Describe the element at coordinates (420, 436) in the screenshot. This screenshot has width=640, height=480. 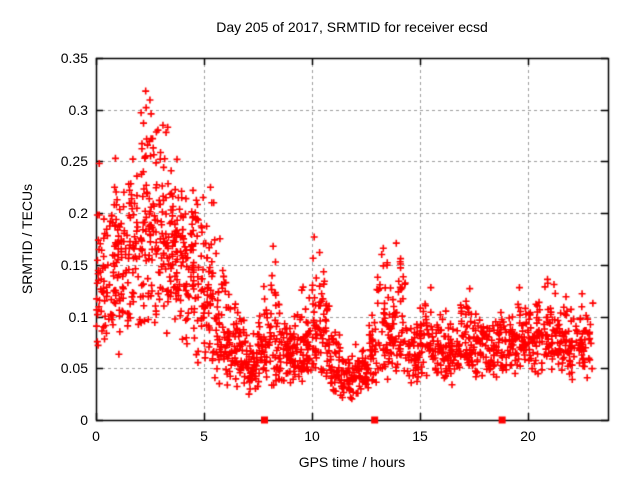
I see `x-tick-label: 15` at that location.